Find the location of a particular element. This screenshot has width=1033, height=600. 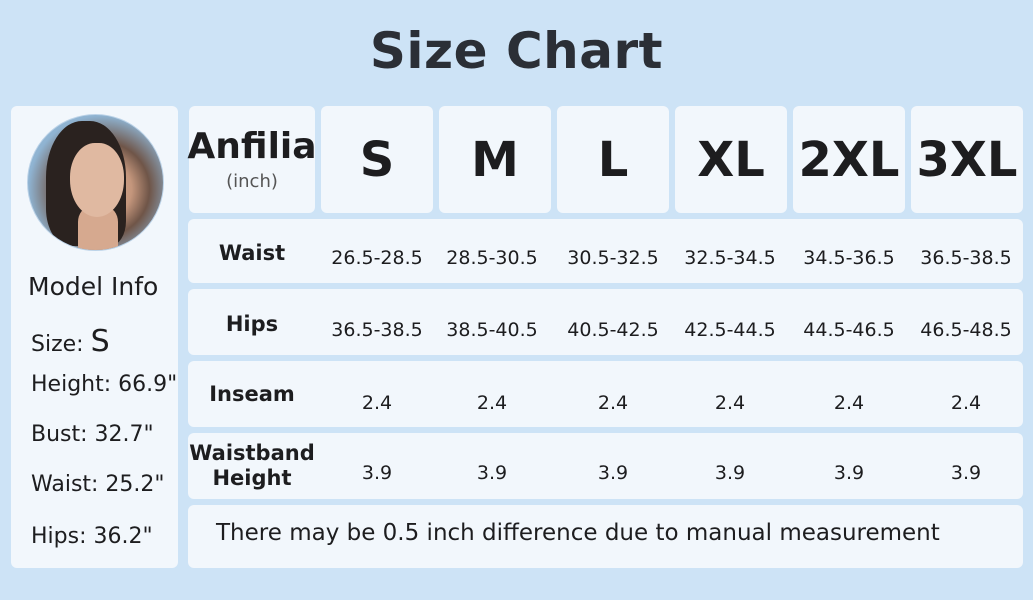

table-cell: 38.5-40.5 is located at coordinates (492, 330).